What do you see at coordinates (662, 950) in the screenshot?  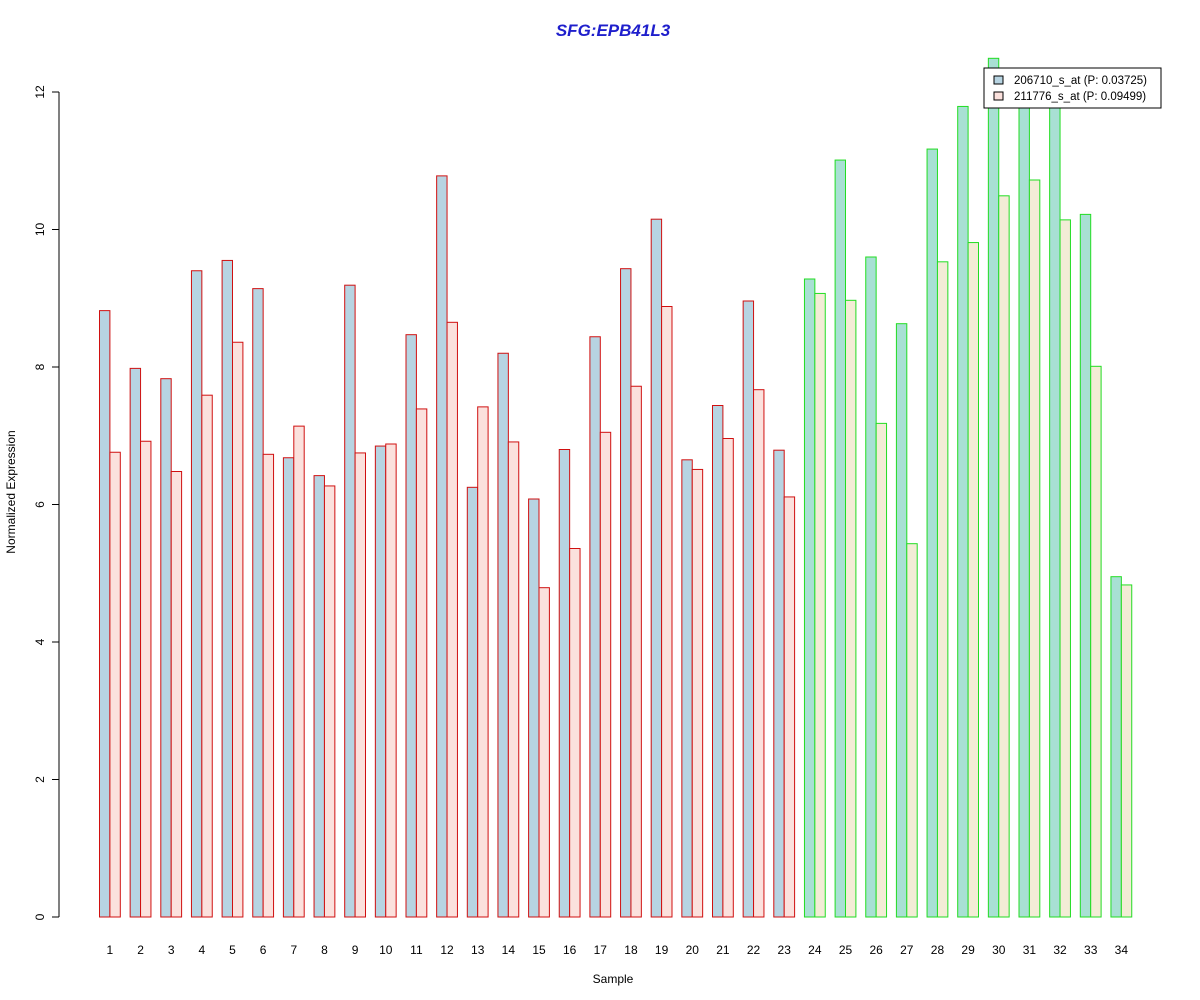 I see `x-tick-label: 19` at bounding box center [662, 950].